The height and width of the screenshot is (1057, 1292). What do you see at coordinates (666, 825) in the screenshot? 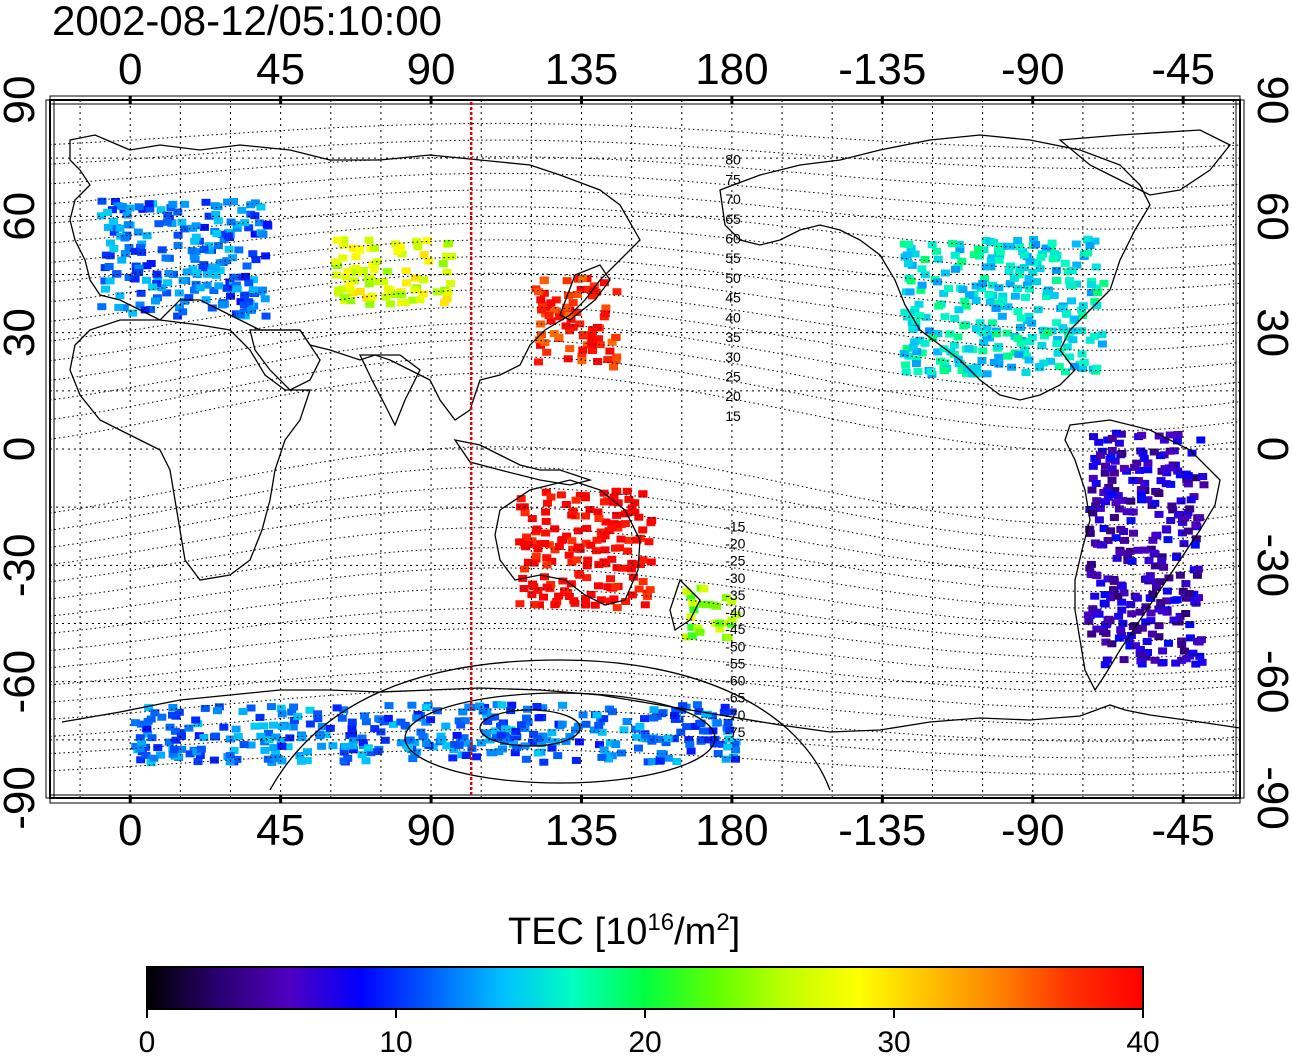
I see `lon-ticks-bottom: 0 45 90 135 180 -135 -90 -45` at bounding box center [666, 825].